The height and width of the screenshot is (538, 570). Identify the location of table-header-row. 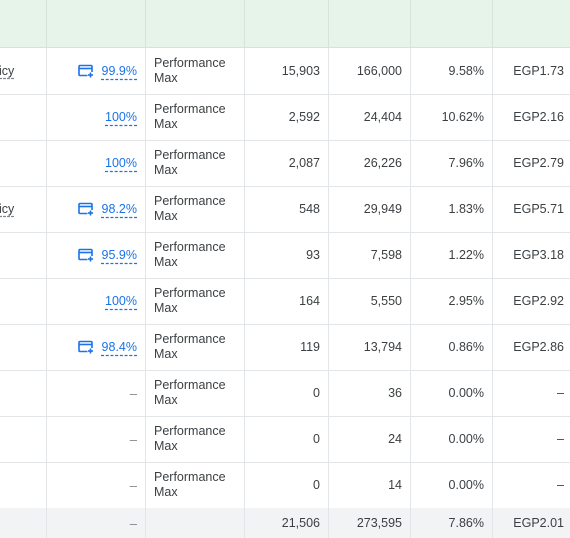
(285, 24).